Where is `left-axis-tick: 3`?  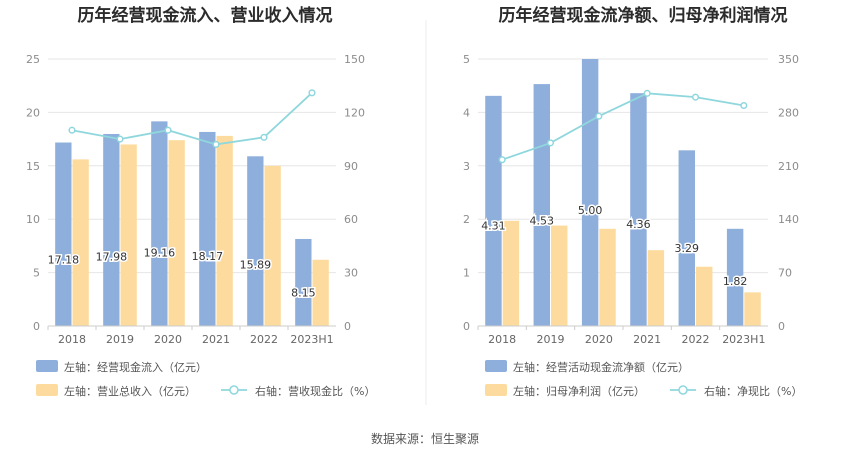 left-axis-tick: 3 is located at coordinates (466, 166).